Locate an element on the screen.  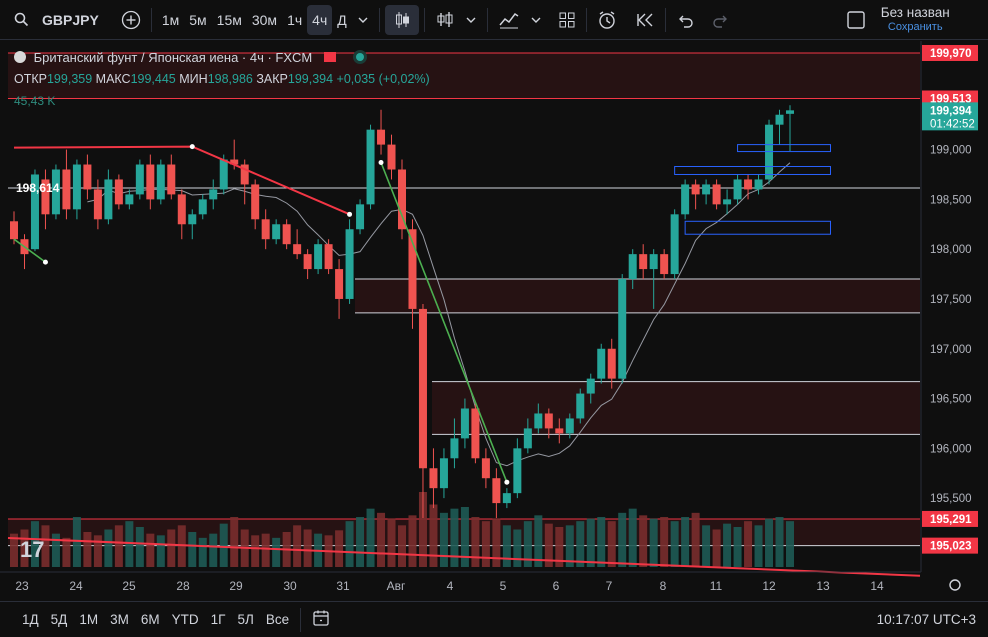
bars-chart-type-icon is located at coordinates (445, 20).